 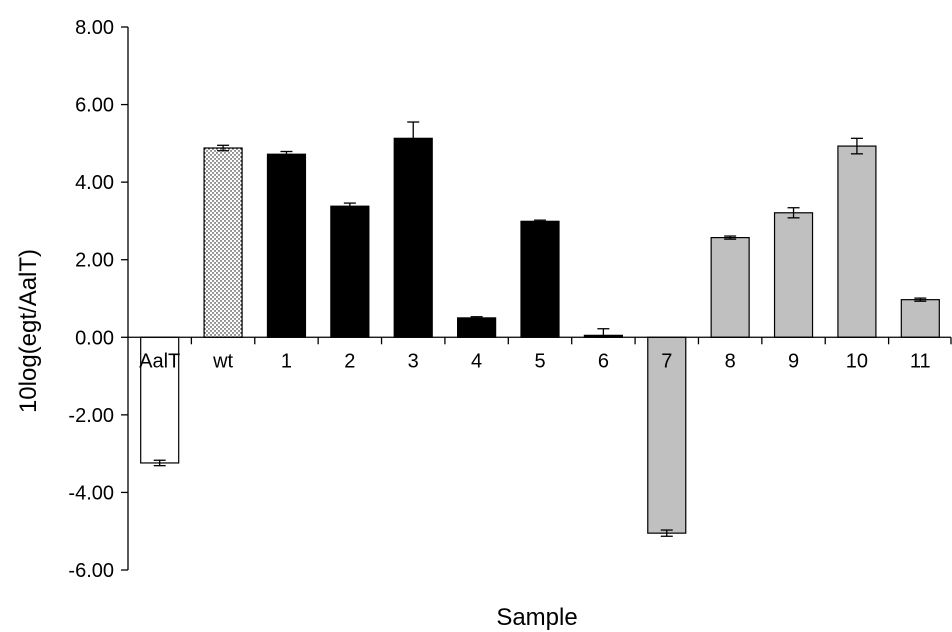 What do you see at coordinates (91, 416) in the screenshot?
I see `y-tick-label: -2.00` at bounding box center [91, 416].